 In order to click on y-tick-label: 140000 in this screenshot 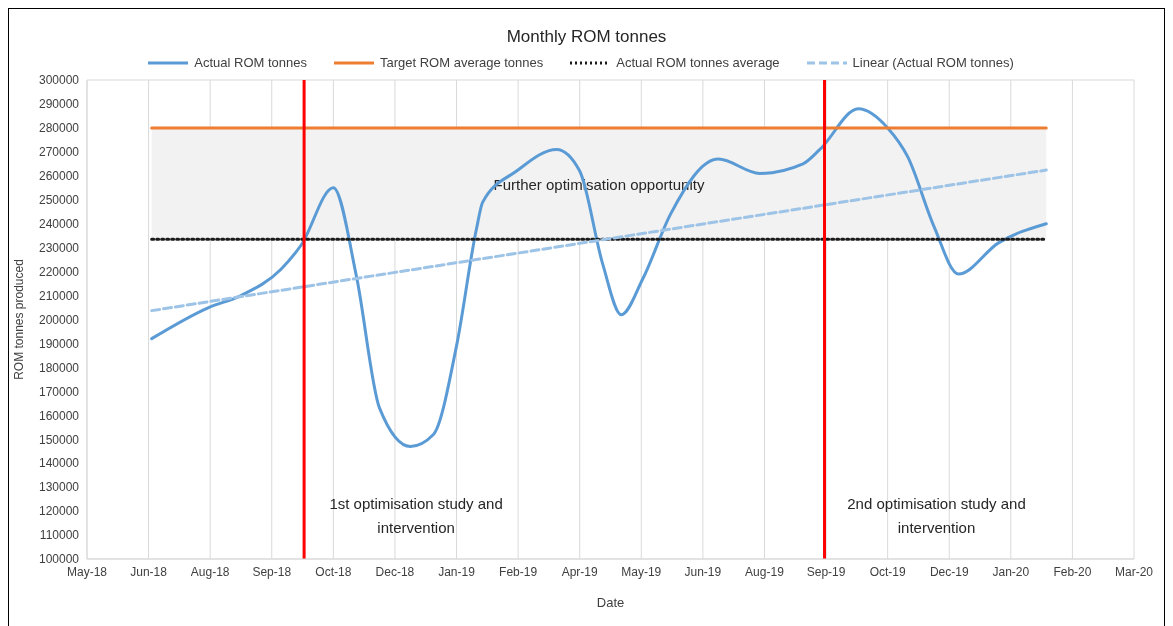, I will do `click(59, 463)`.